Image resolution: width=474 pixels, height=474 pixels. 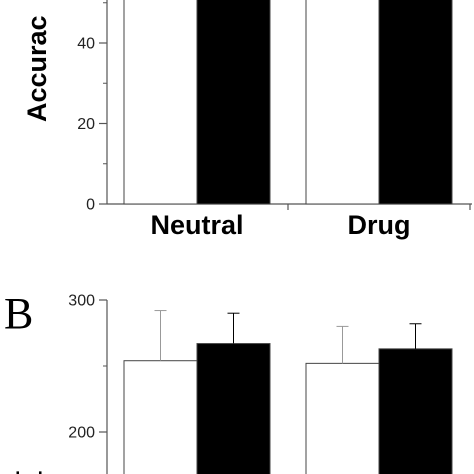 What do you see at coordinates (81, 301) in the screenshot?
I see `panel-b-y-tick-label-300: 300` at bounding box center [81, 301].